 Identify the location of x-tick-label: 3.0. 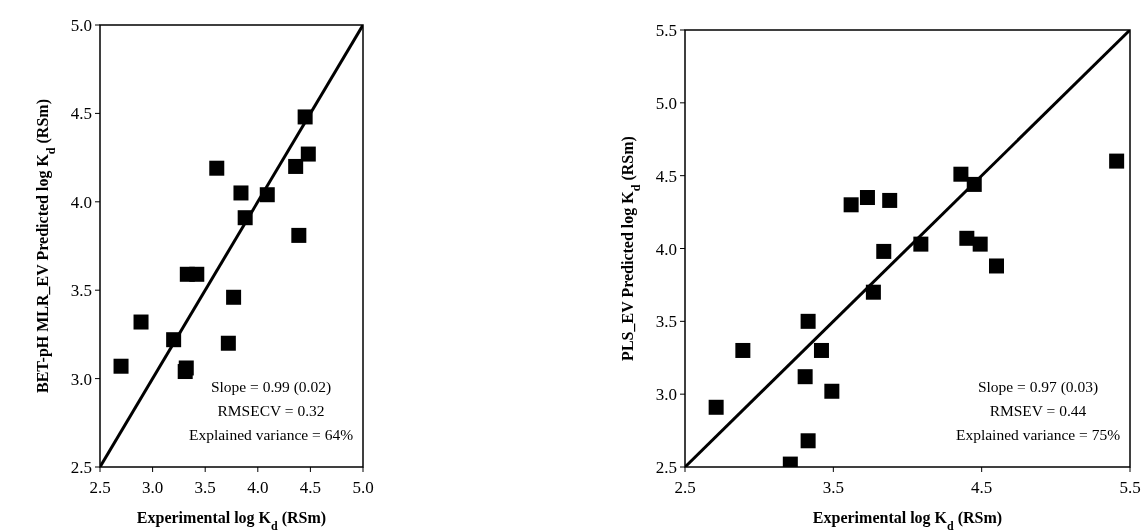
(152, 487).